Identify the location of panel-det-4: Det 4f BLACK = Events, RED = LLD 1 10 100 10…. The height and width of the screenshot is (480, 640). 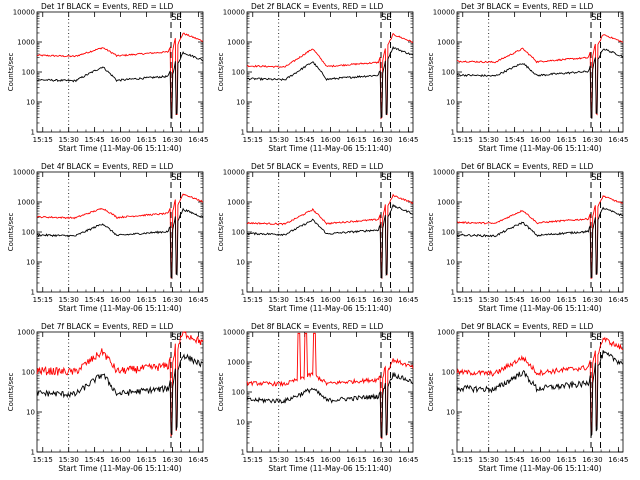
(107, 237).